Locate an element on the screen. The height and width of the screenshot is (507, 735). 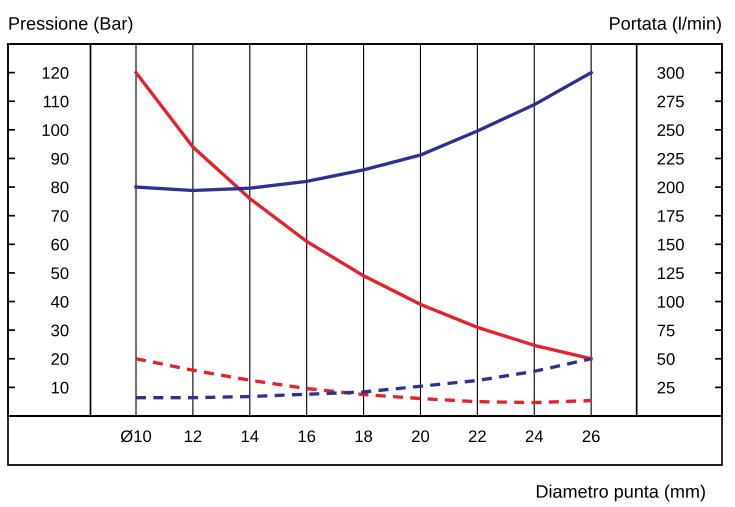
y2-tick-label: 25 is located at coordinates (666, 388).